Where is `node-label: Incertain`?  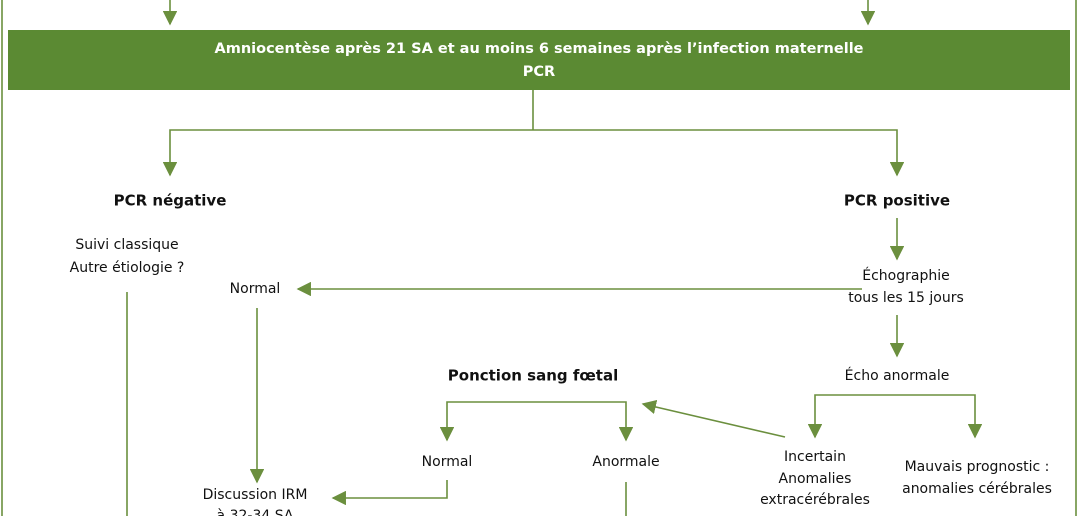 node-label: Incertain is located at coordinates (815, 457).